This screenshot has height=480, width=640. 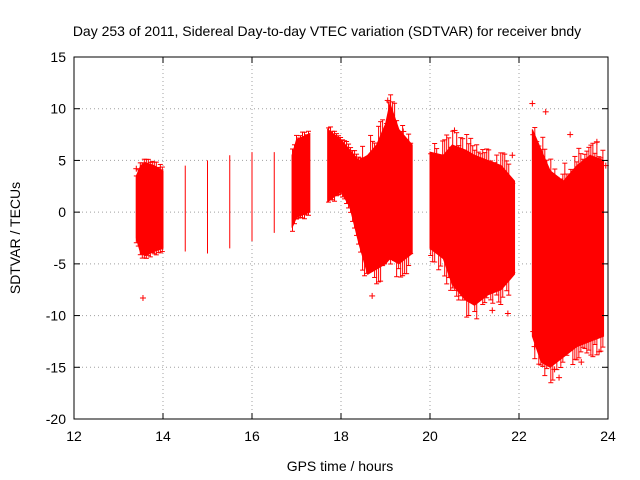 What do you see at coordinates (340, 466) in the screenshot?
I see `x-axis-label: GPS time / hours` at bounding box center [340, 466].